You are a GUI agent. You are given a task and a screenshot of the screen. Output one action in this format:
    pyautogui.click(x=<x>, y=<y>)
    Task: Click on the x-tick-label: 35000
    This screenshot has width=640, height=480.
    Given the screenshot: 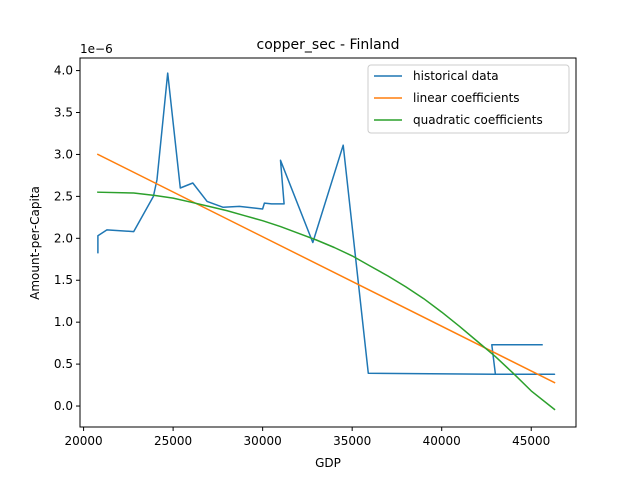 What is the action you would take?
    pyautogui.click(x=352, y=441)
    